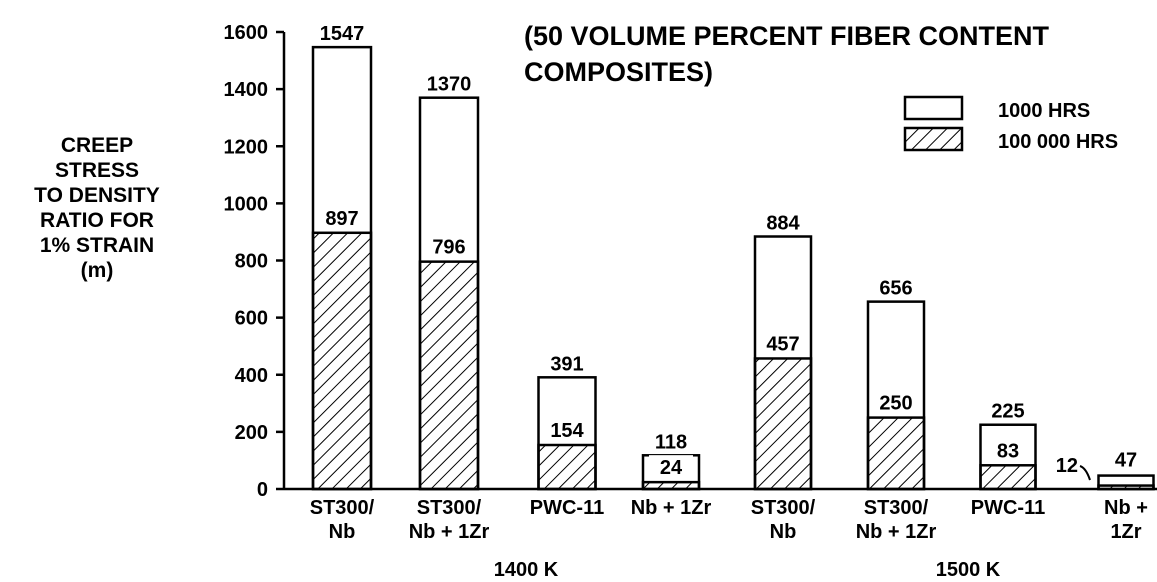  I want to click on legend-label-1000-hrs: 1000 HRS, so click(1044, 111).